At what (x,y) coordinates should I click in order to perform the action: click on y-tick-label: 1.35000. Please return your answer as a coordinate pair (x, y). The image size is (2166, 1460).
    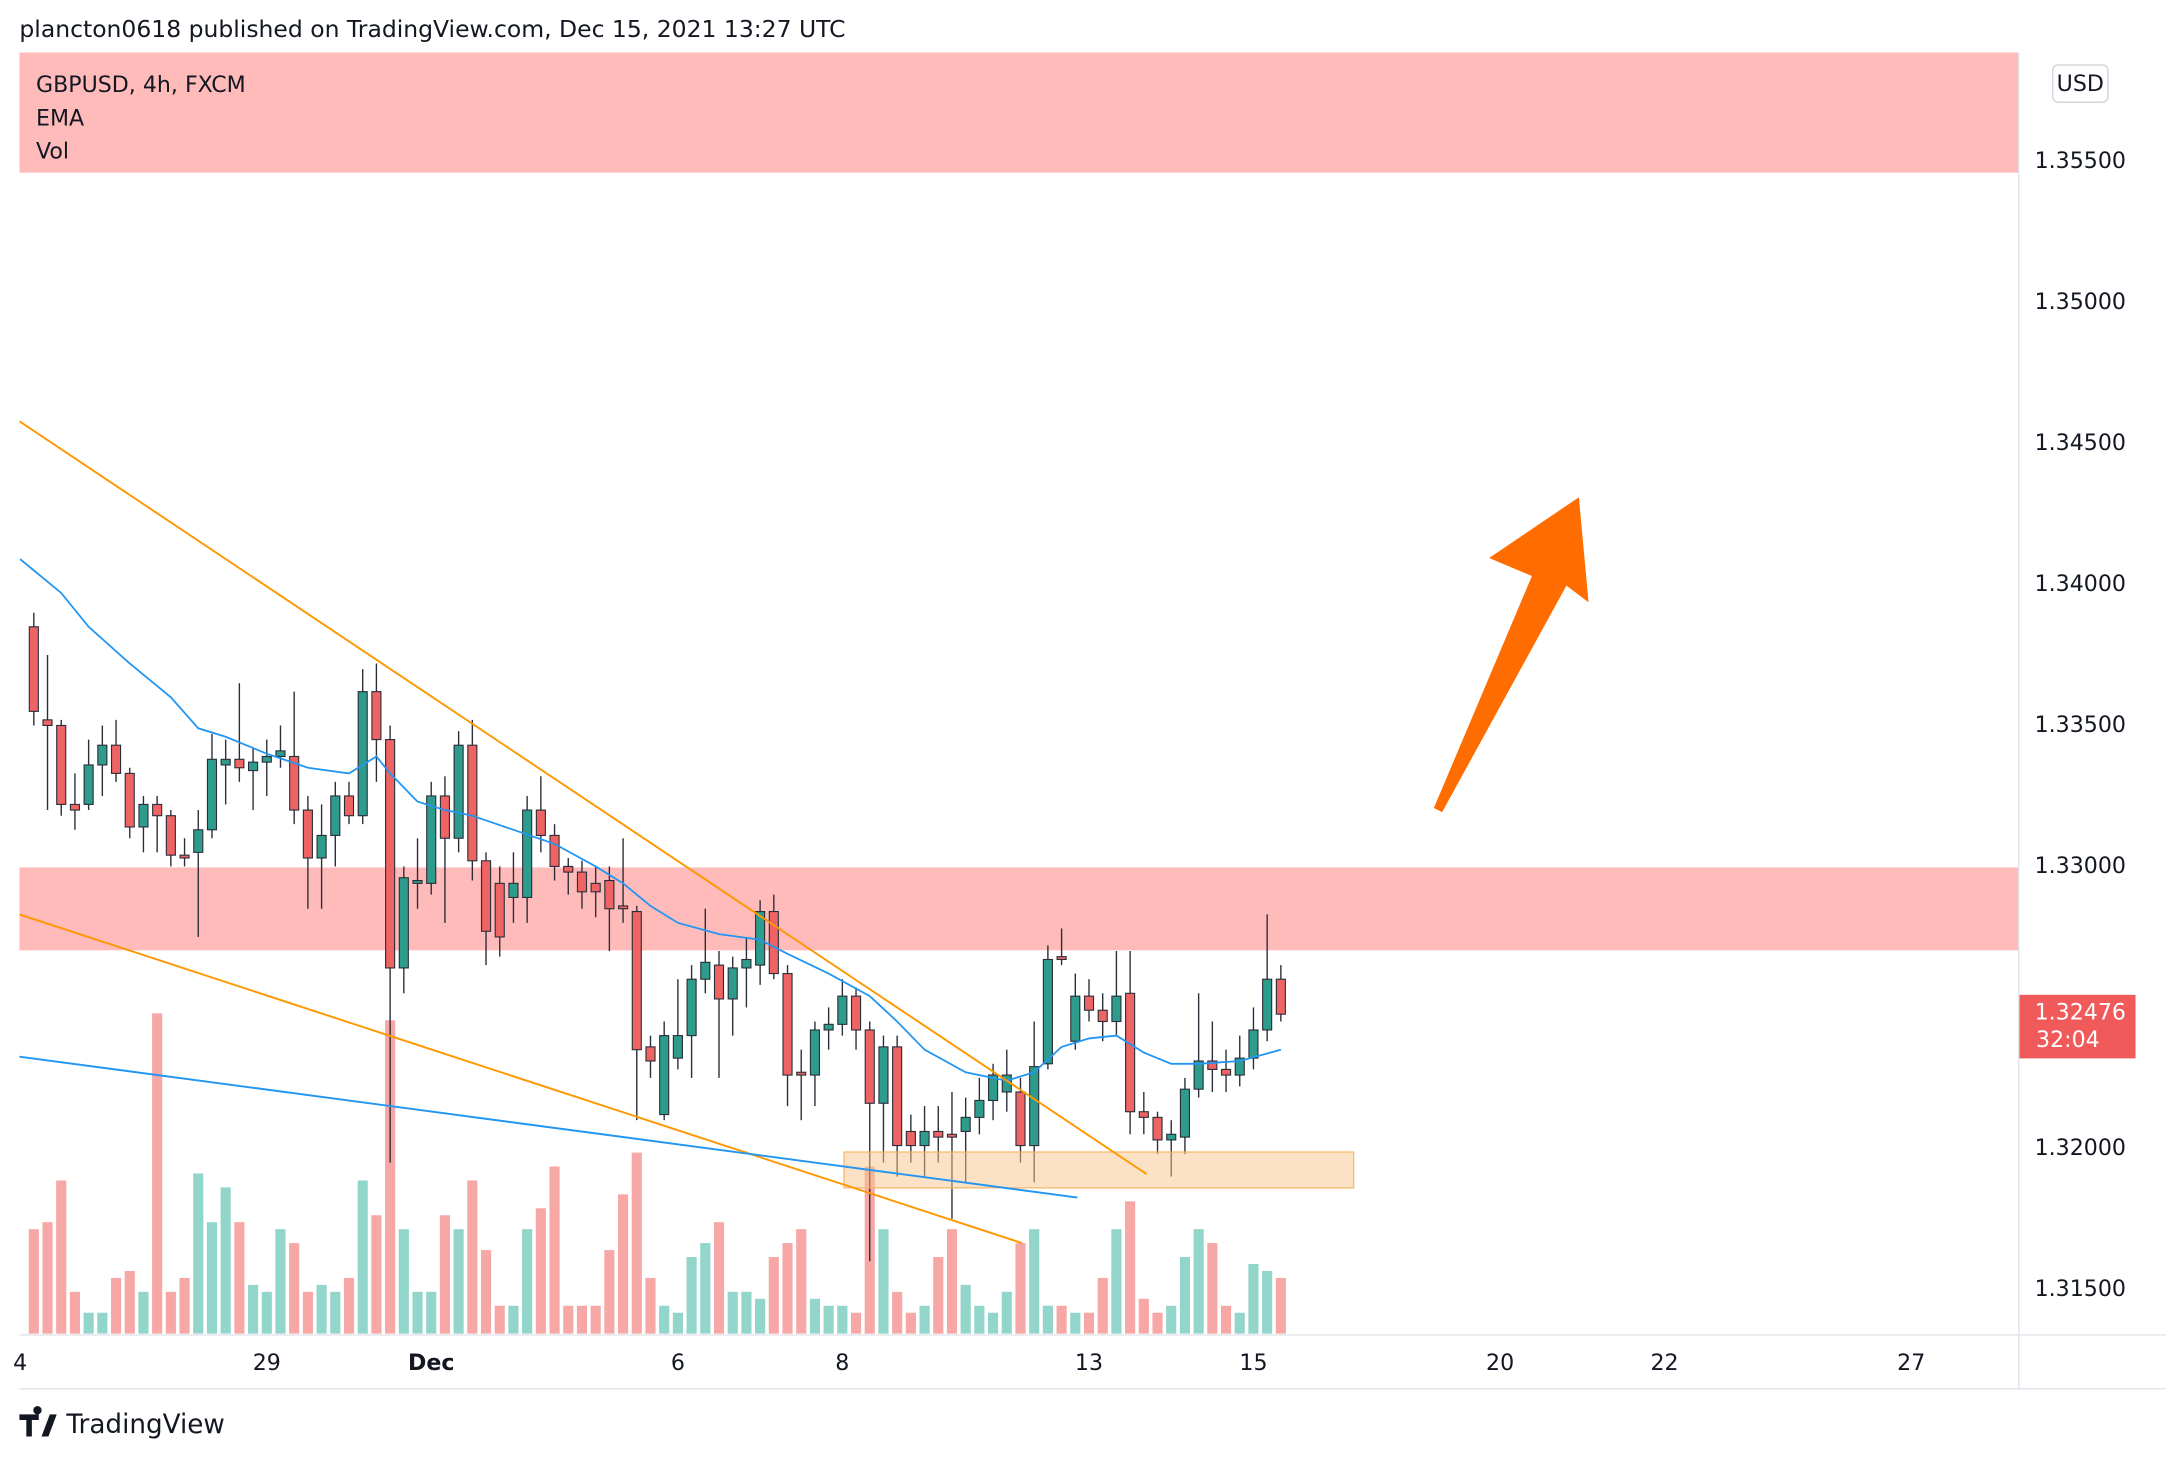
    Looking at the image, I should click on (2080, 302).